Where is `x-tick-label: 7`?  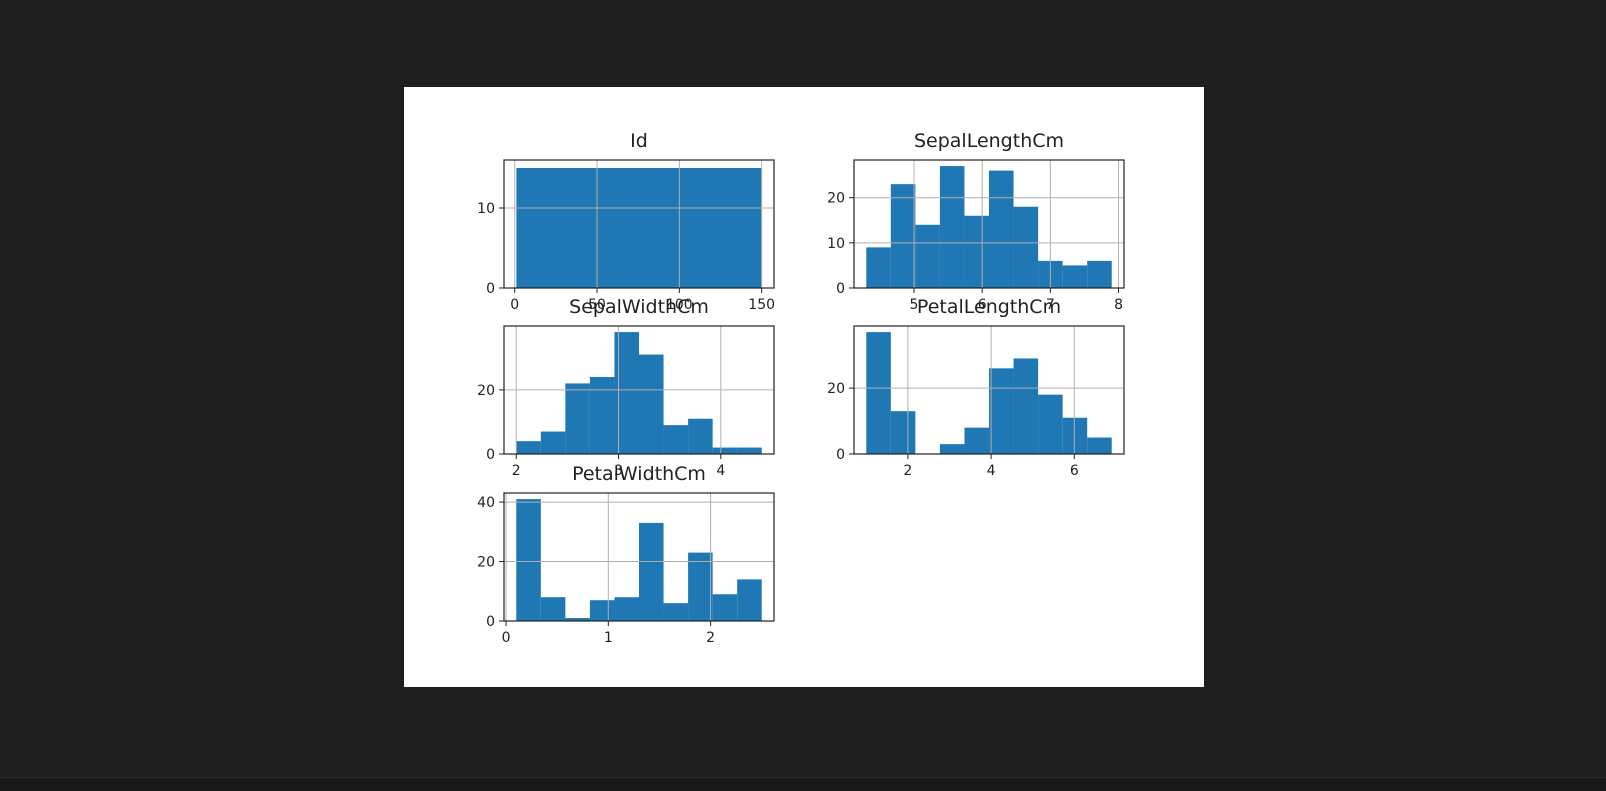 x-tick-label: 7 is located at coordinates (1050, 305).